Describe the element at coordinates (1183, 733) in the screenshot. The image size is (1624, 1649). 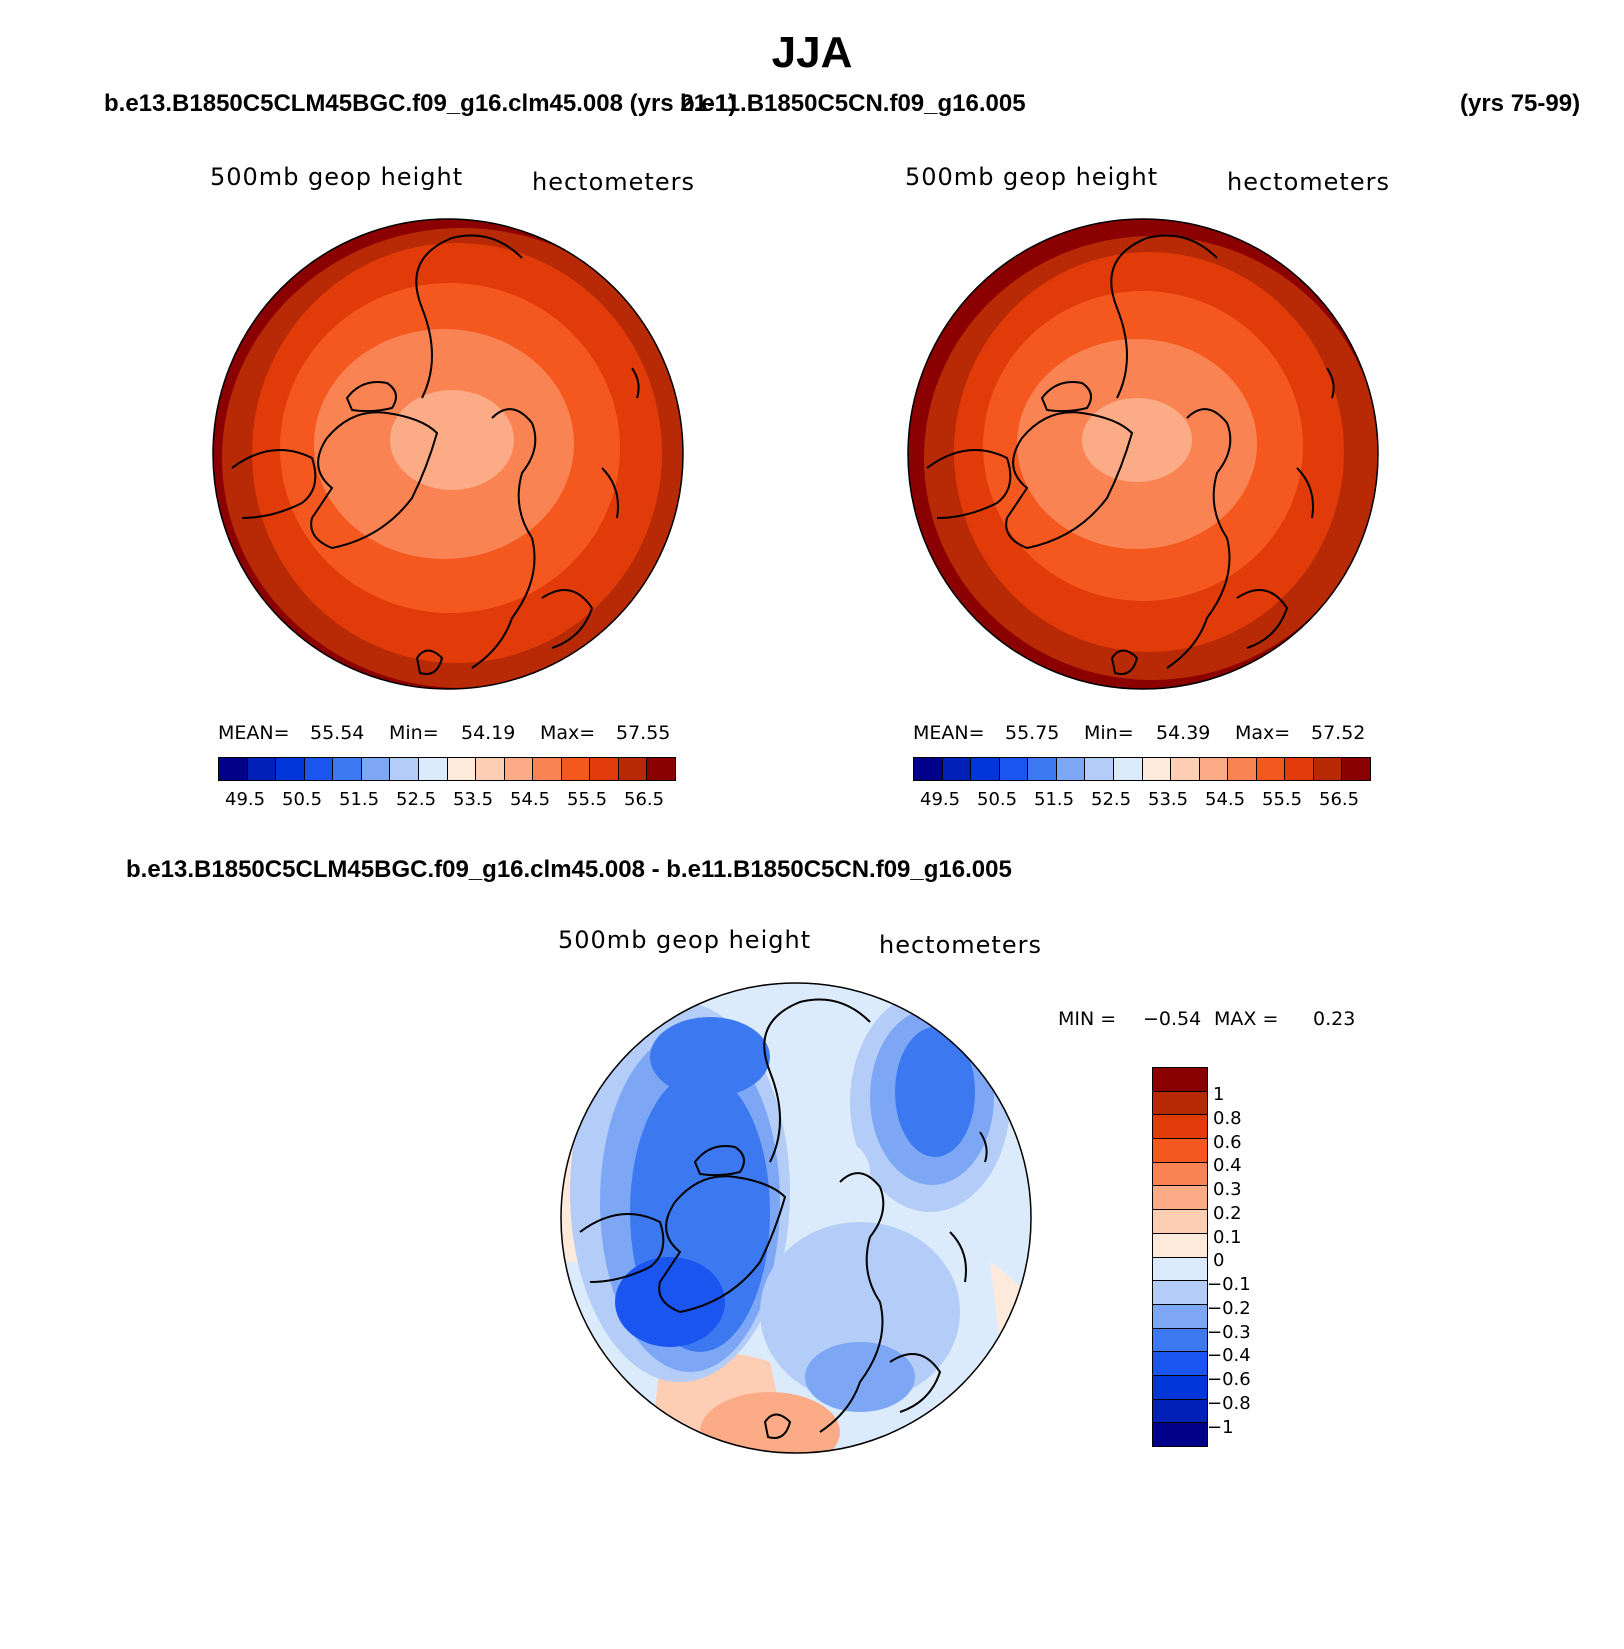
I see `panel2-min-value: 54.39` at that location.